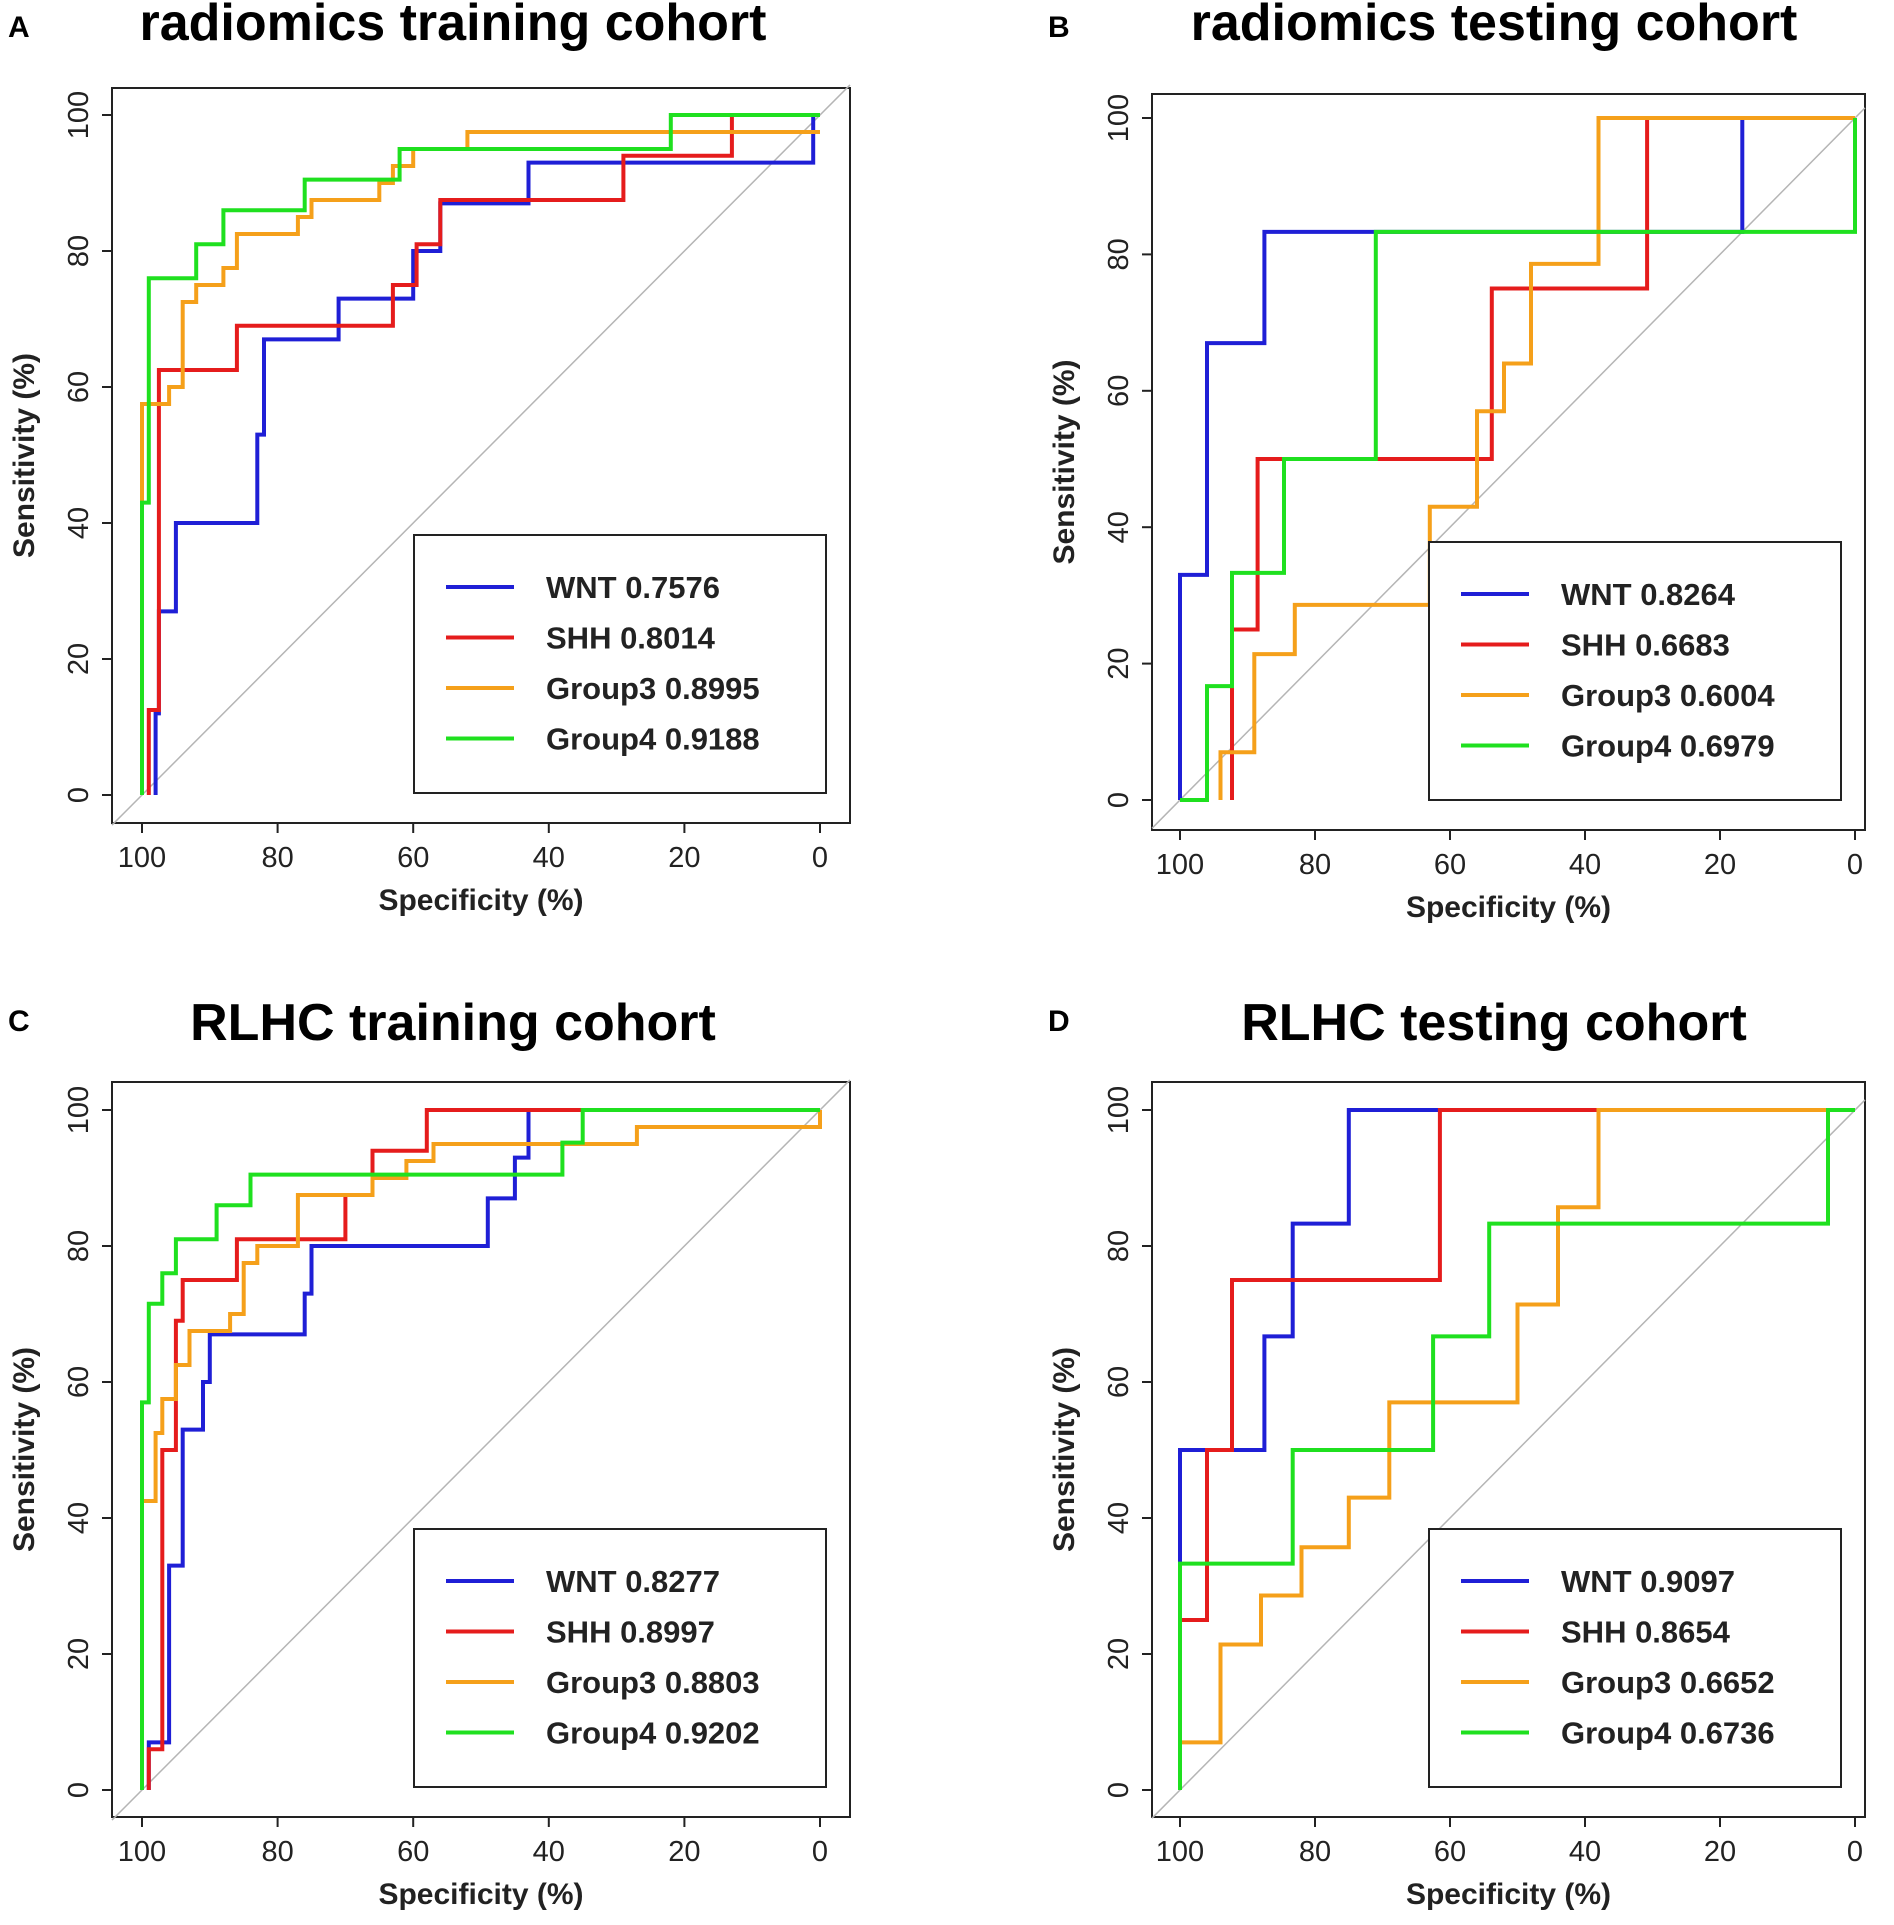  Describe the element at coordinates (1668, 1682) in the screenshot. I see `legend-entry-group3: Group3 0.6652` at that location.